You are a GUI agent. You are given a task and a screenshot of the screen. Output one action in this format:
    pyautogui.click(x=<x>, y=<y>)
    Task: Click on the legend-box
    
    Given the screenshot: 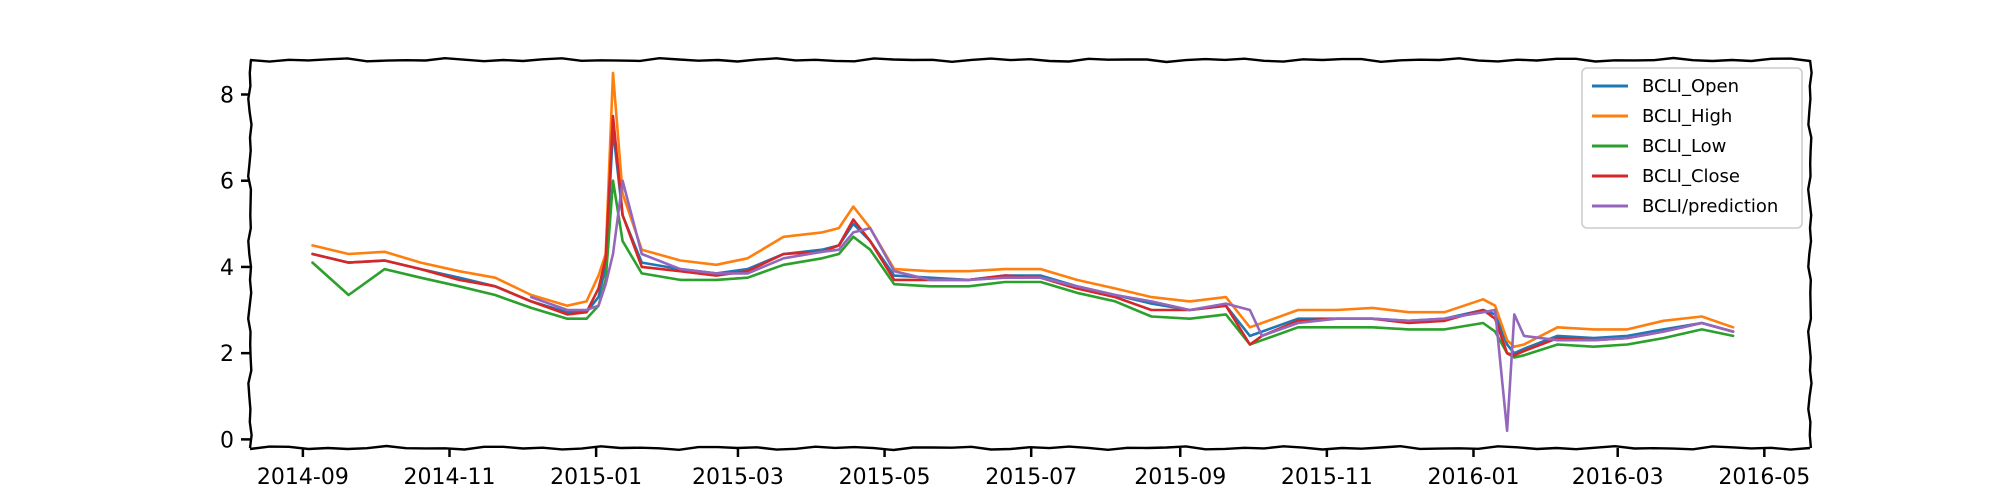 What is the action you would take?
    pyautogui.click(x=1692, y=148)
    